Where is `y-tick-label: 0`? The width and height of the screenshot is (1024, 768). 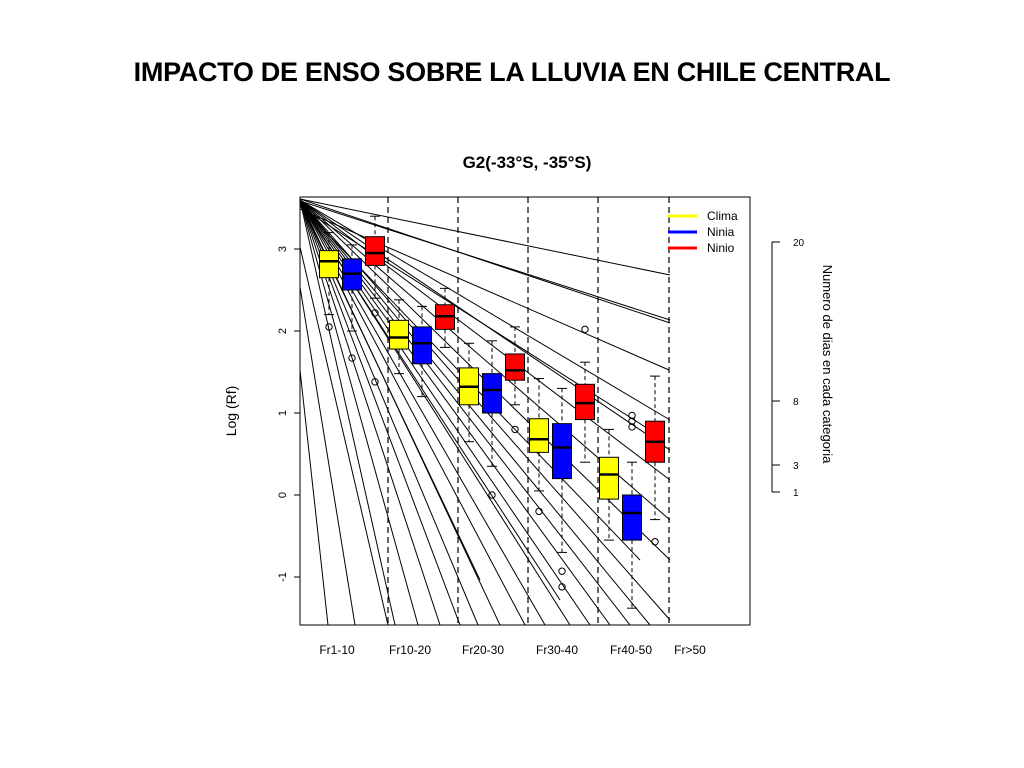
y-tick-label: 0 is located at coordinates (283, 495).